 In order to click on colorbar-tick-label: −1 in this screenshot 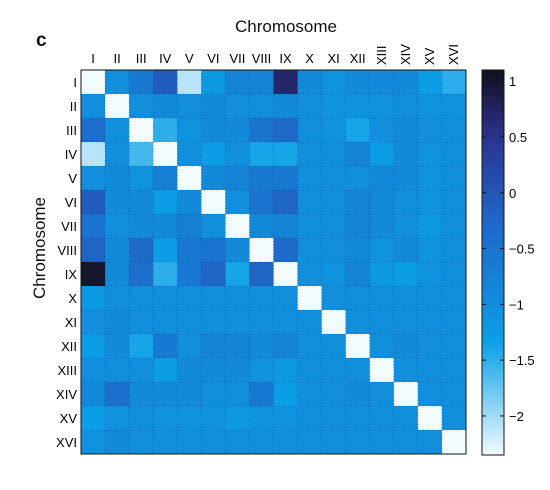, I will do `click(516, 304)`.